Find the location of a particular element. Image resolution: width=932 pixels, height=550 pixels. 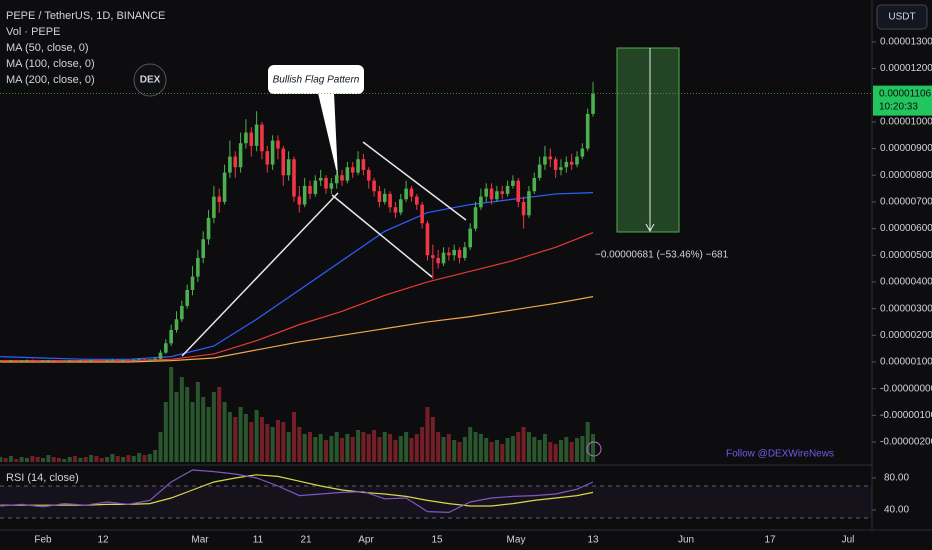

measure-arrow-head is located at coordinates (650, 228).